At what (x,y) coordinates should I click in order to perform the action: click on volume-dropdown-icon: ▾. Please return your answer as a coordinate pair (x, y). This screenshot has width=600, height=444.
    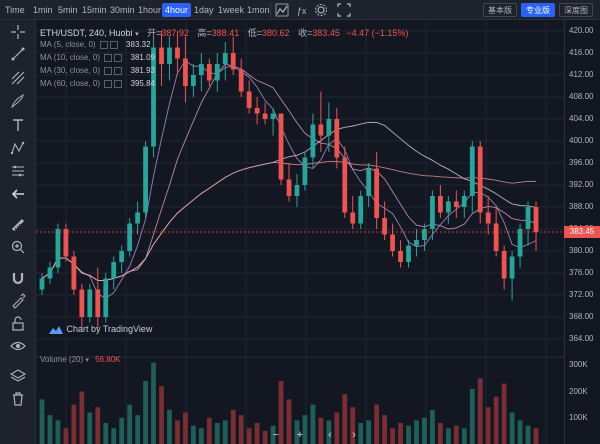
    Looking at the image, I should click on (87, 360).